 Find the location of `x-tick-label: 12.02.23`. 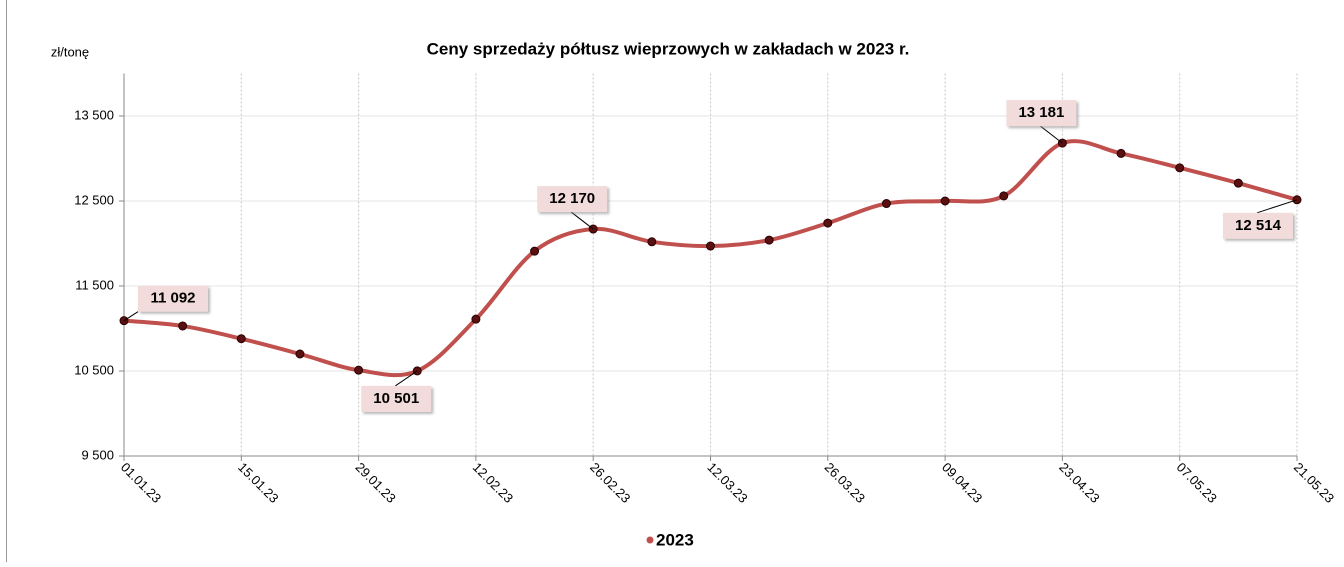

x-tick-label: 12.02.23 is located at coordinates (493, 483).